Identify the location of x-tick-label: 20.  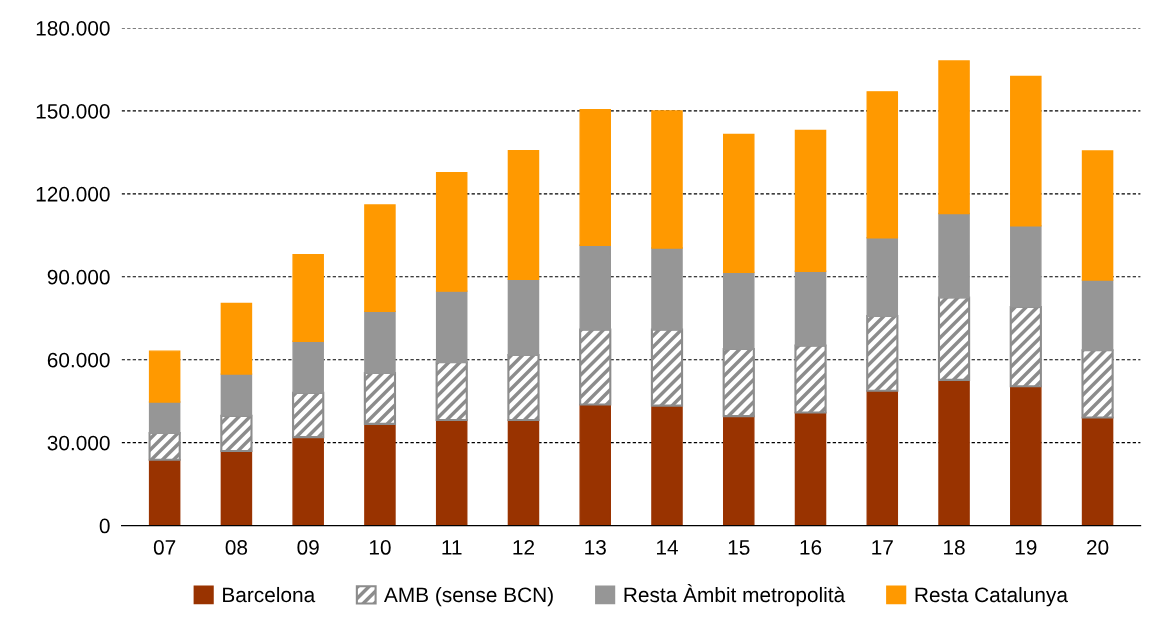
(1098, 547).